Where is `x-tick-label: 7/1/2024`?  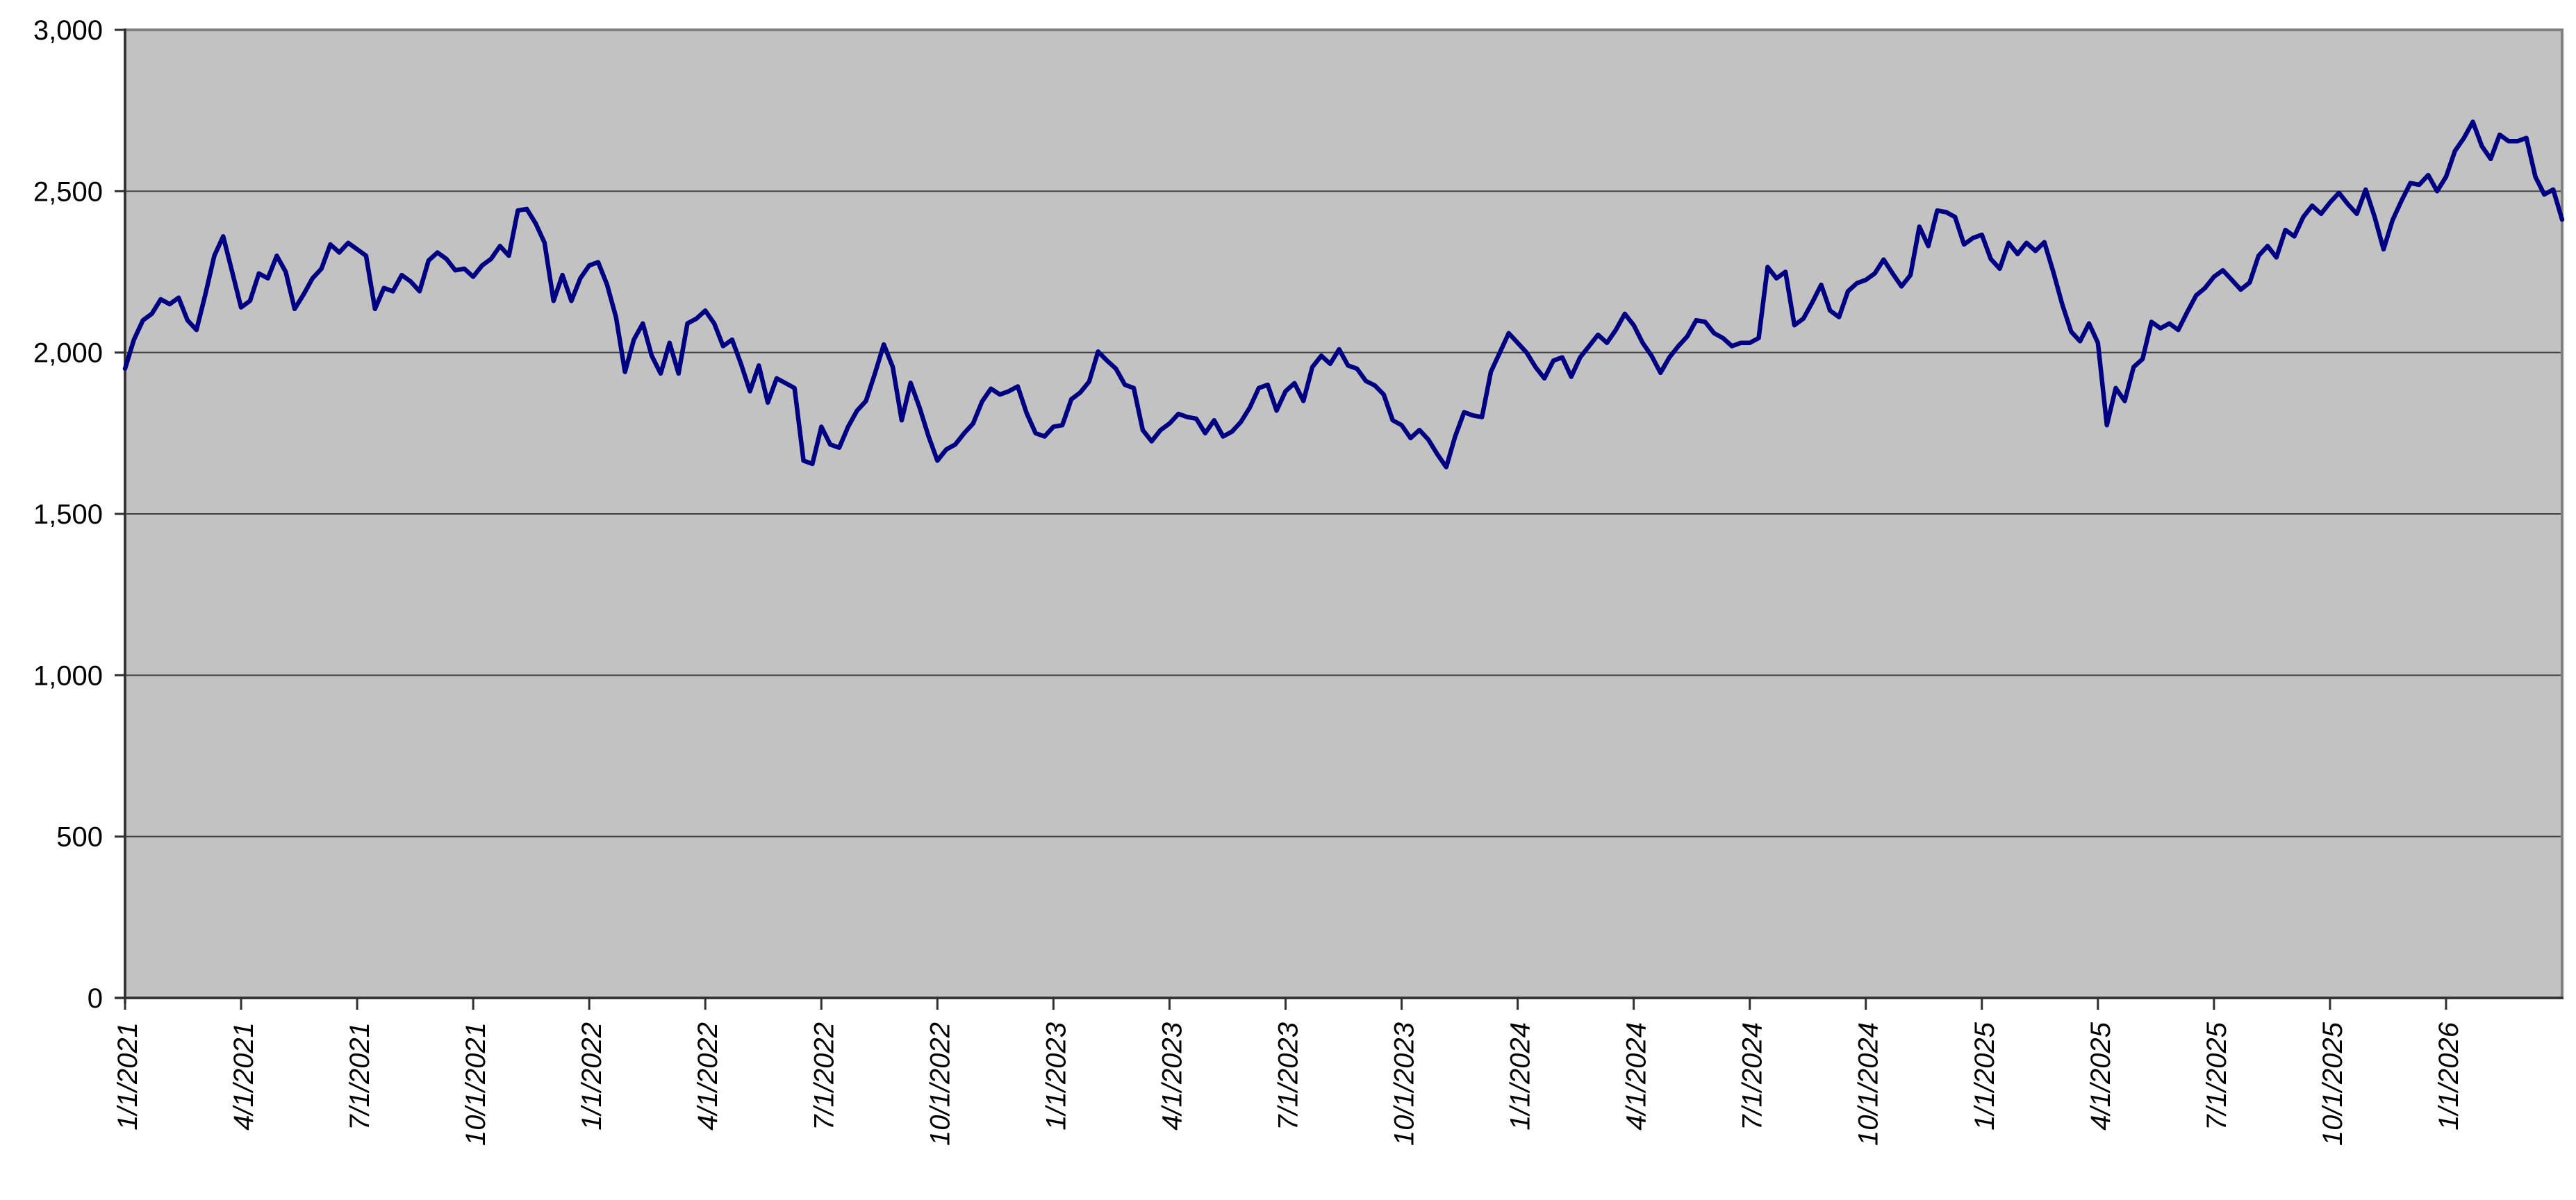 x-tick-label: 7/1/2024 is located at coordinates (1753, 1076).